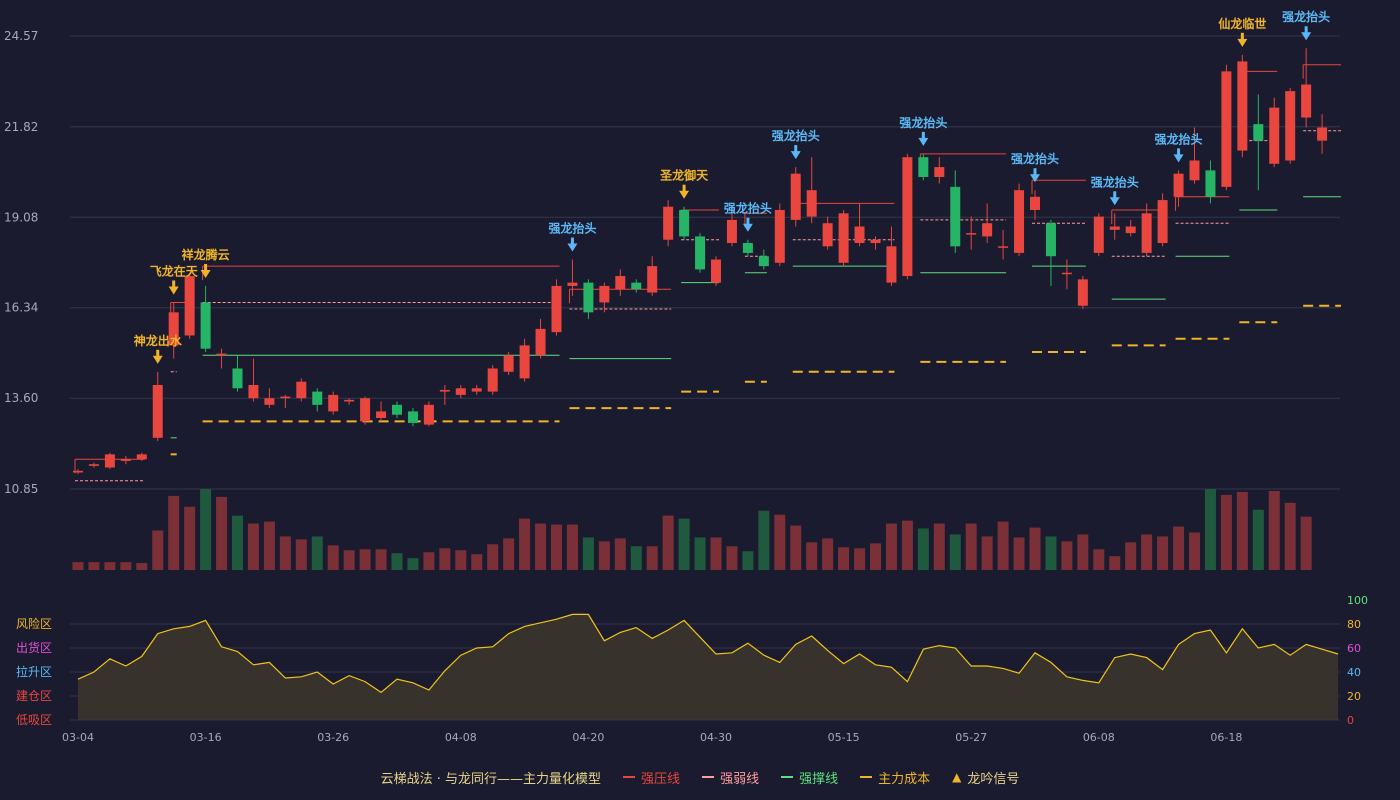 The height and width of the screenshot is (800, 1400). Describe the element at coordinates (1354, 648) in the screenshot. I see `oscillator-tick-label: 60` at that location.